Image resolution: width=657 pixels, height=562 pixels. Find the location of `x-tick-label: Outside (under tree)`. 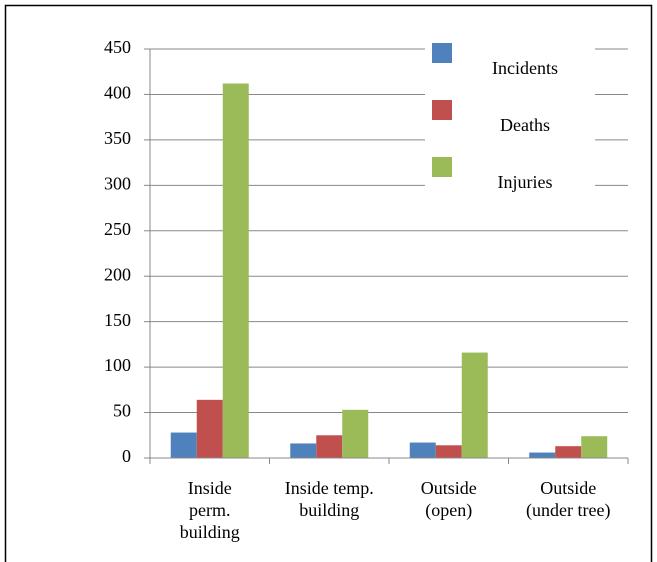

x-tick-label: Outside (under tree) is located at coordinates (568, 499).